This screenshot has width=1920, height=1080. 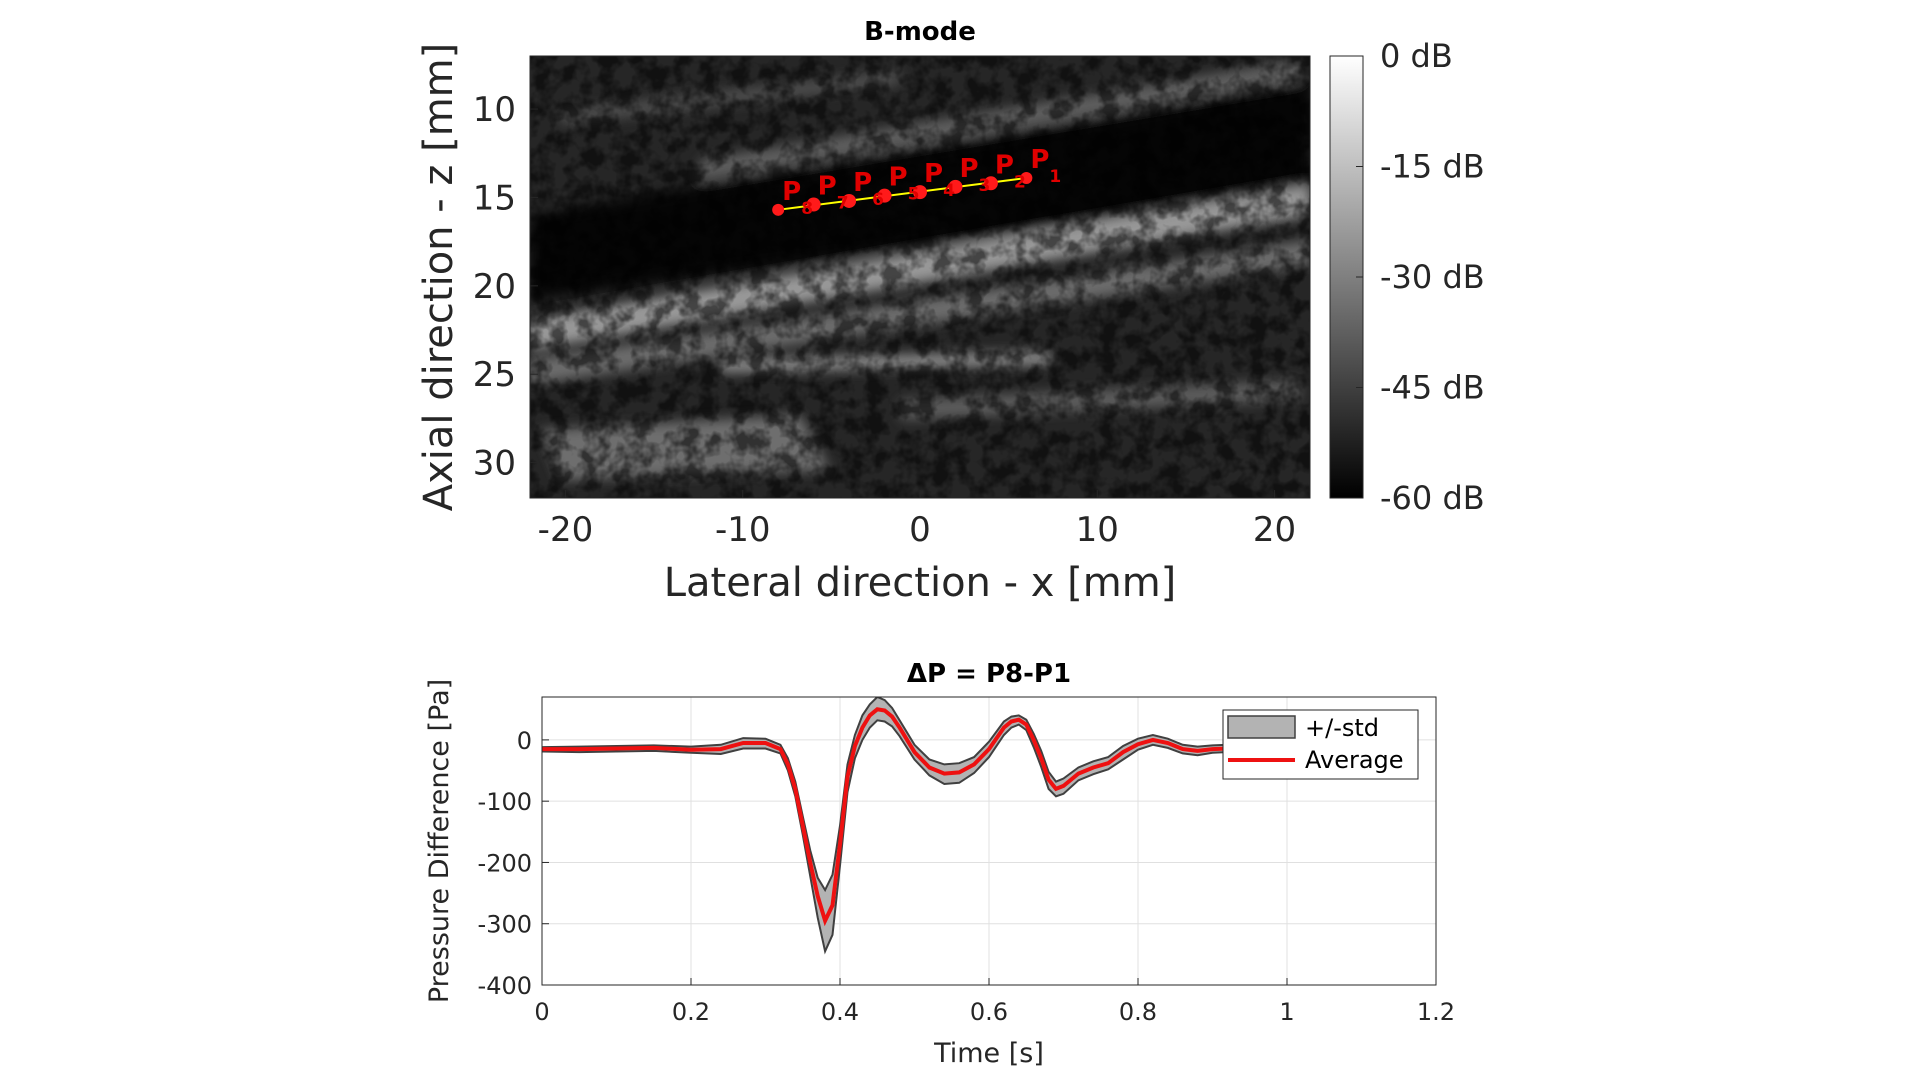 What do you see at coordinates (1274, 530) in the screenshot?
I see `bmode-xtick-label: 20` at bounding box center [1274, 530].